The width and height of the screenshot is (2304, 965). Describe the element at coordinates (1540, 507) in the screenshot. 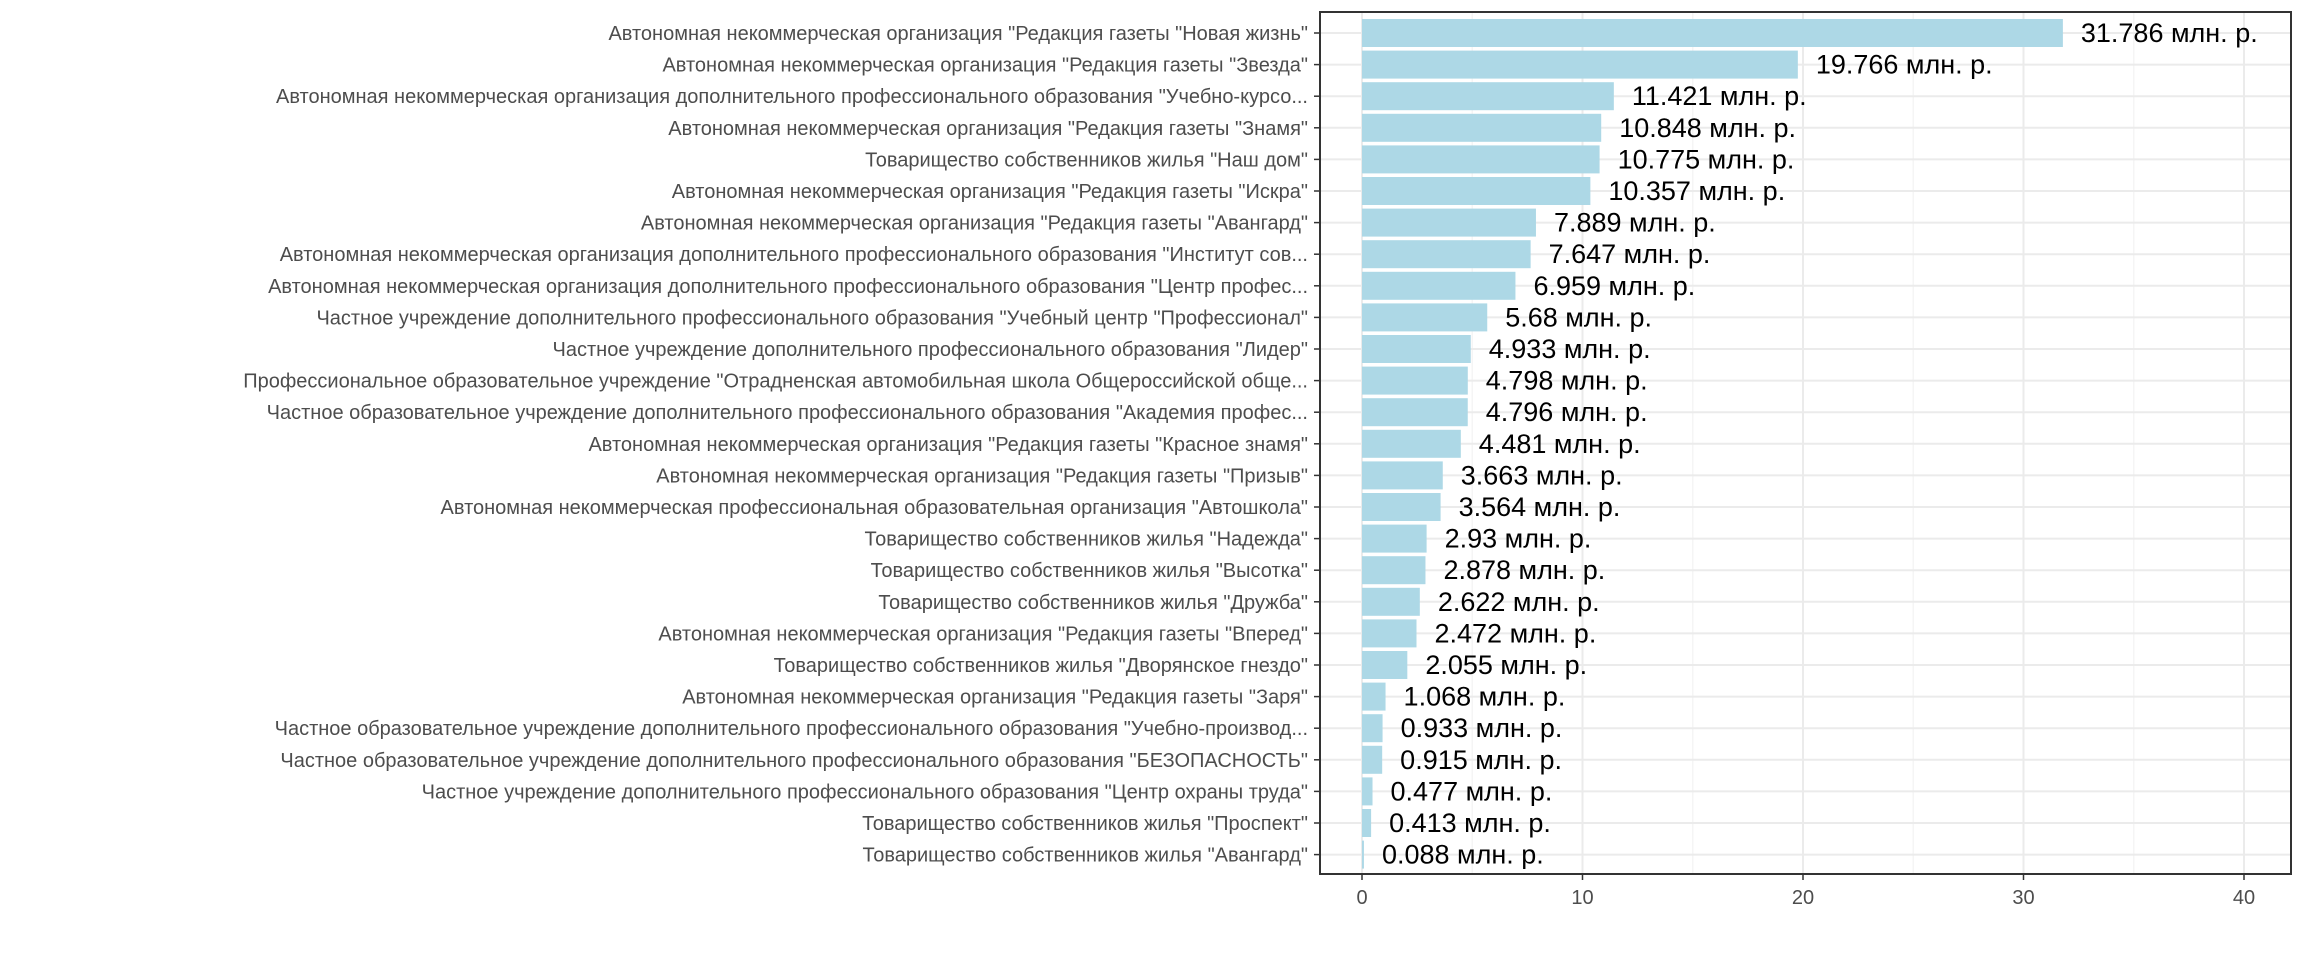

I see `data-label: 3.564 млн. р.` at that location.